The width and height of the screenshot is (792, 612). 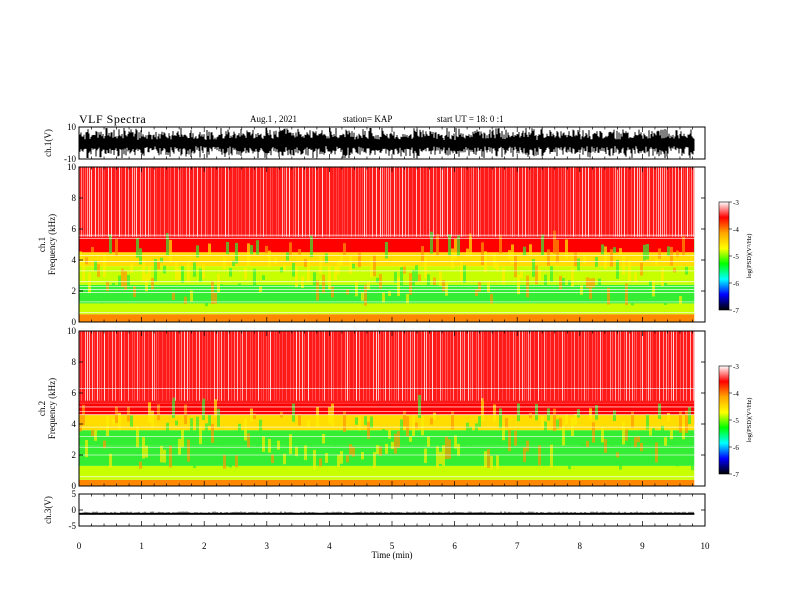 I want to click on y-axis-label: ch.2, so click(x=42, y=408).